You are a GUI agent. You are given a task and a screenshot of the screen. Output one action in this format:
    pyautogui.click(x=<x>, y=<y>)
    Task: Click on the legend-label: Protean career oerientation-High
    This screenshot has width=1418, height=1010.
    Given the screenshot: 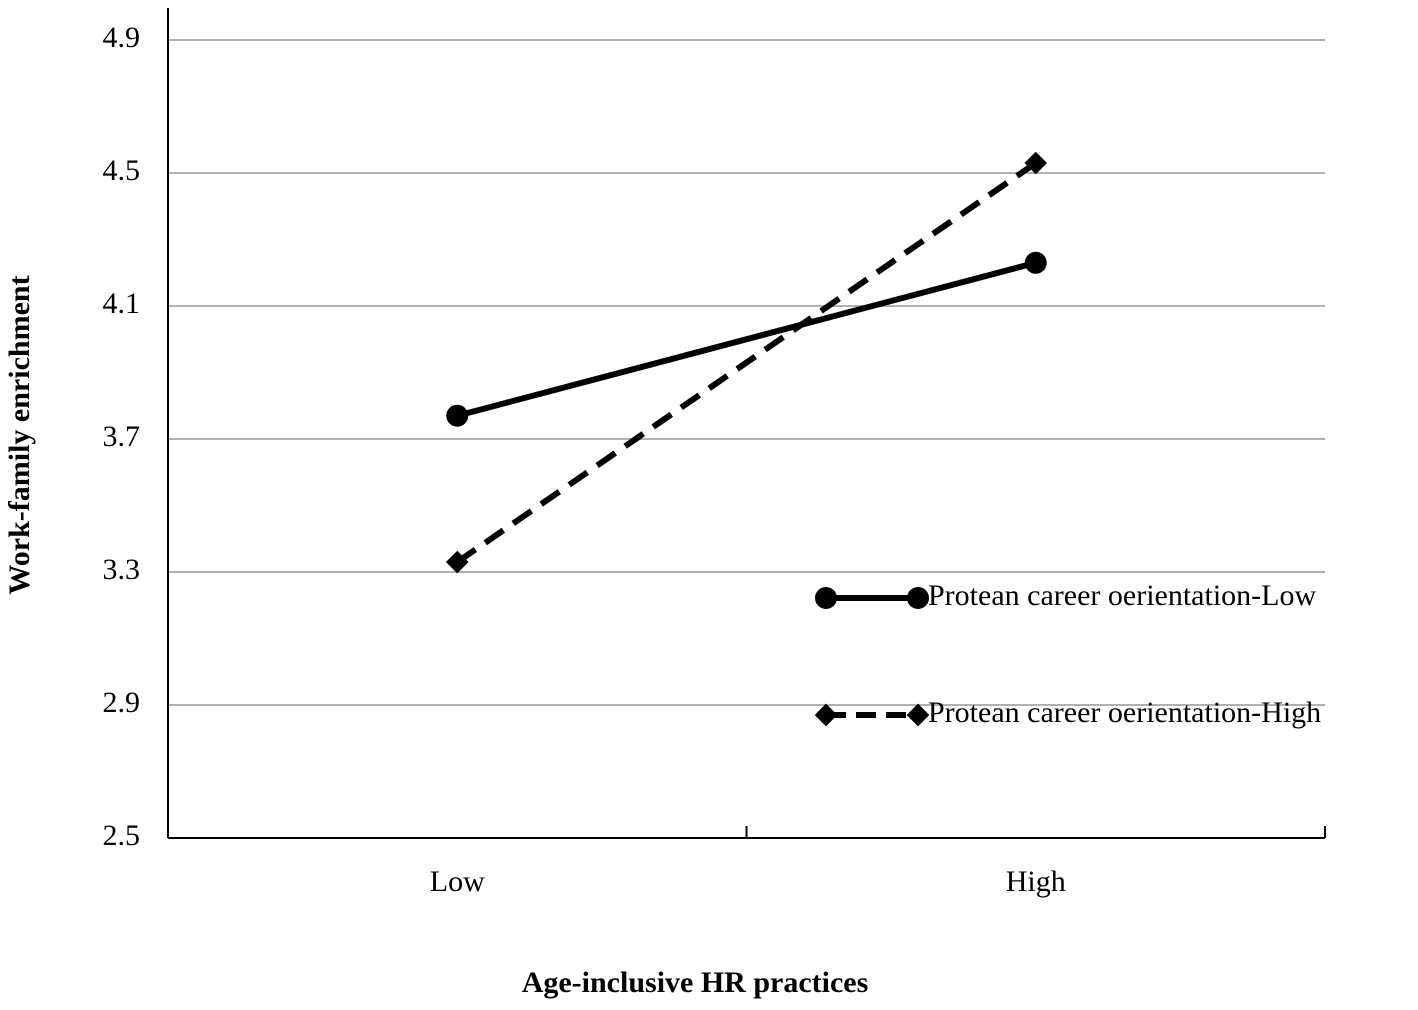 What is the action you would take?
    pyautogui.click(x=1124, y=712)
    